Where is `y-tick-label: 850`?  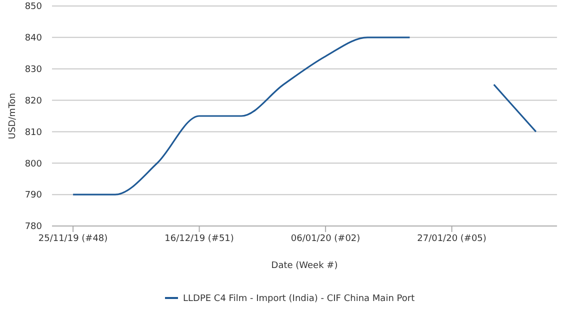
y-tick-label: 850 is located at coordinates (33, 7).